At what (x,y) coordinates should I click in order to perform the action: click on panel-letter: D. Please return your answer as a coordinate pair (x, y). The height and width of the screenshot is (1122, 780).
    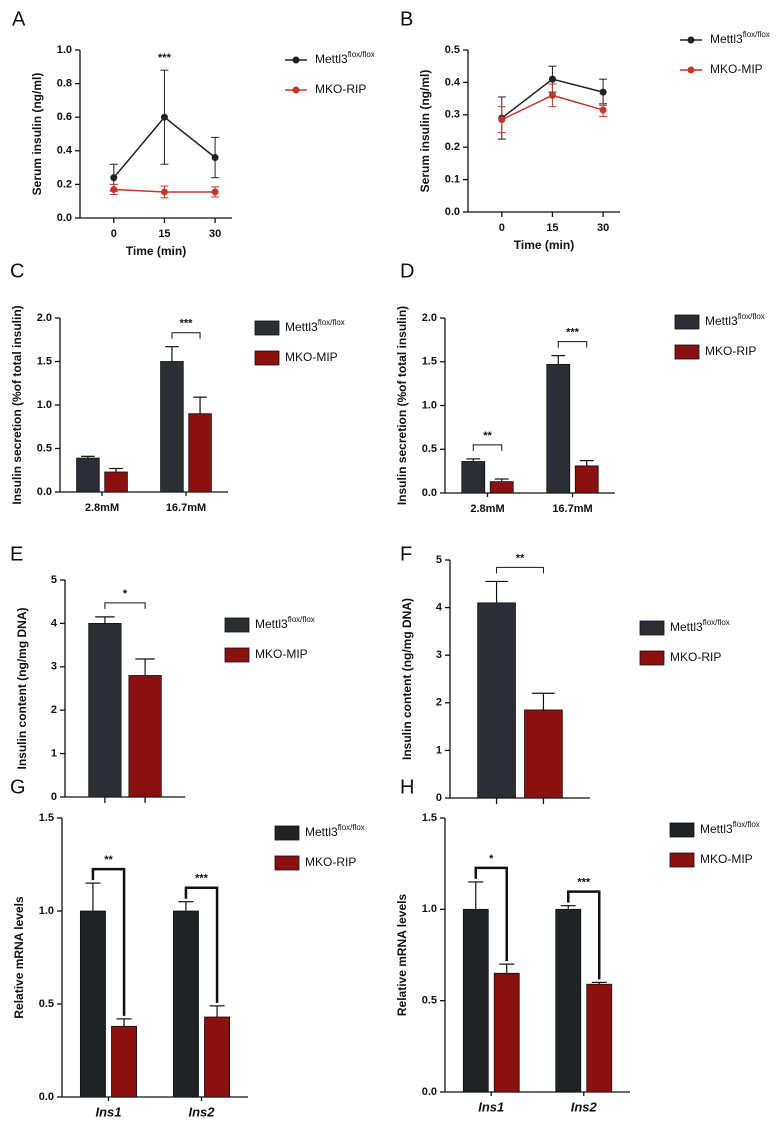
    Looking at the image, I should click on (407, 271).